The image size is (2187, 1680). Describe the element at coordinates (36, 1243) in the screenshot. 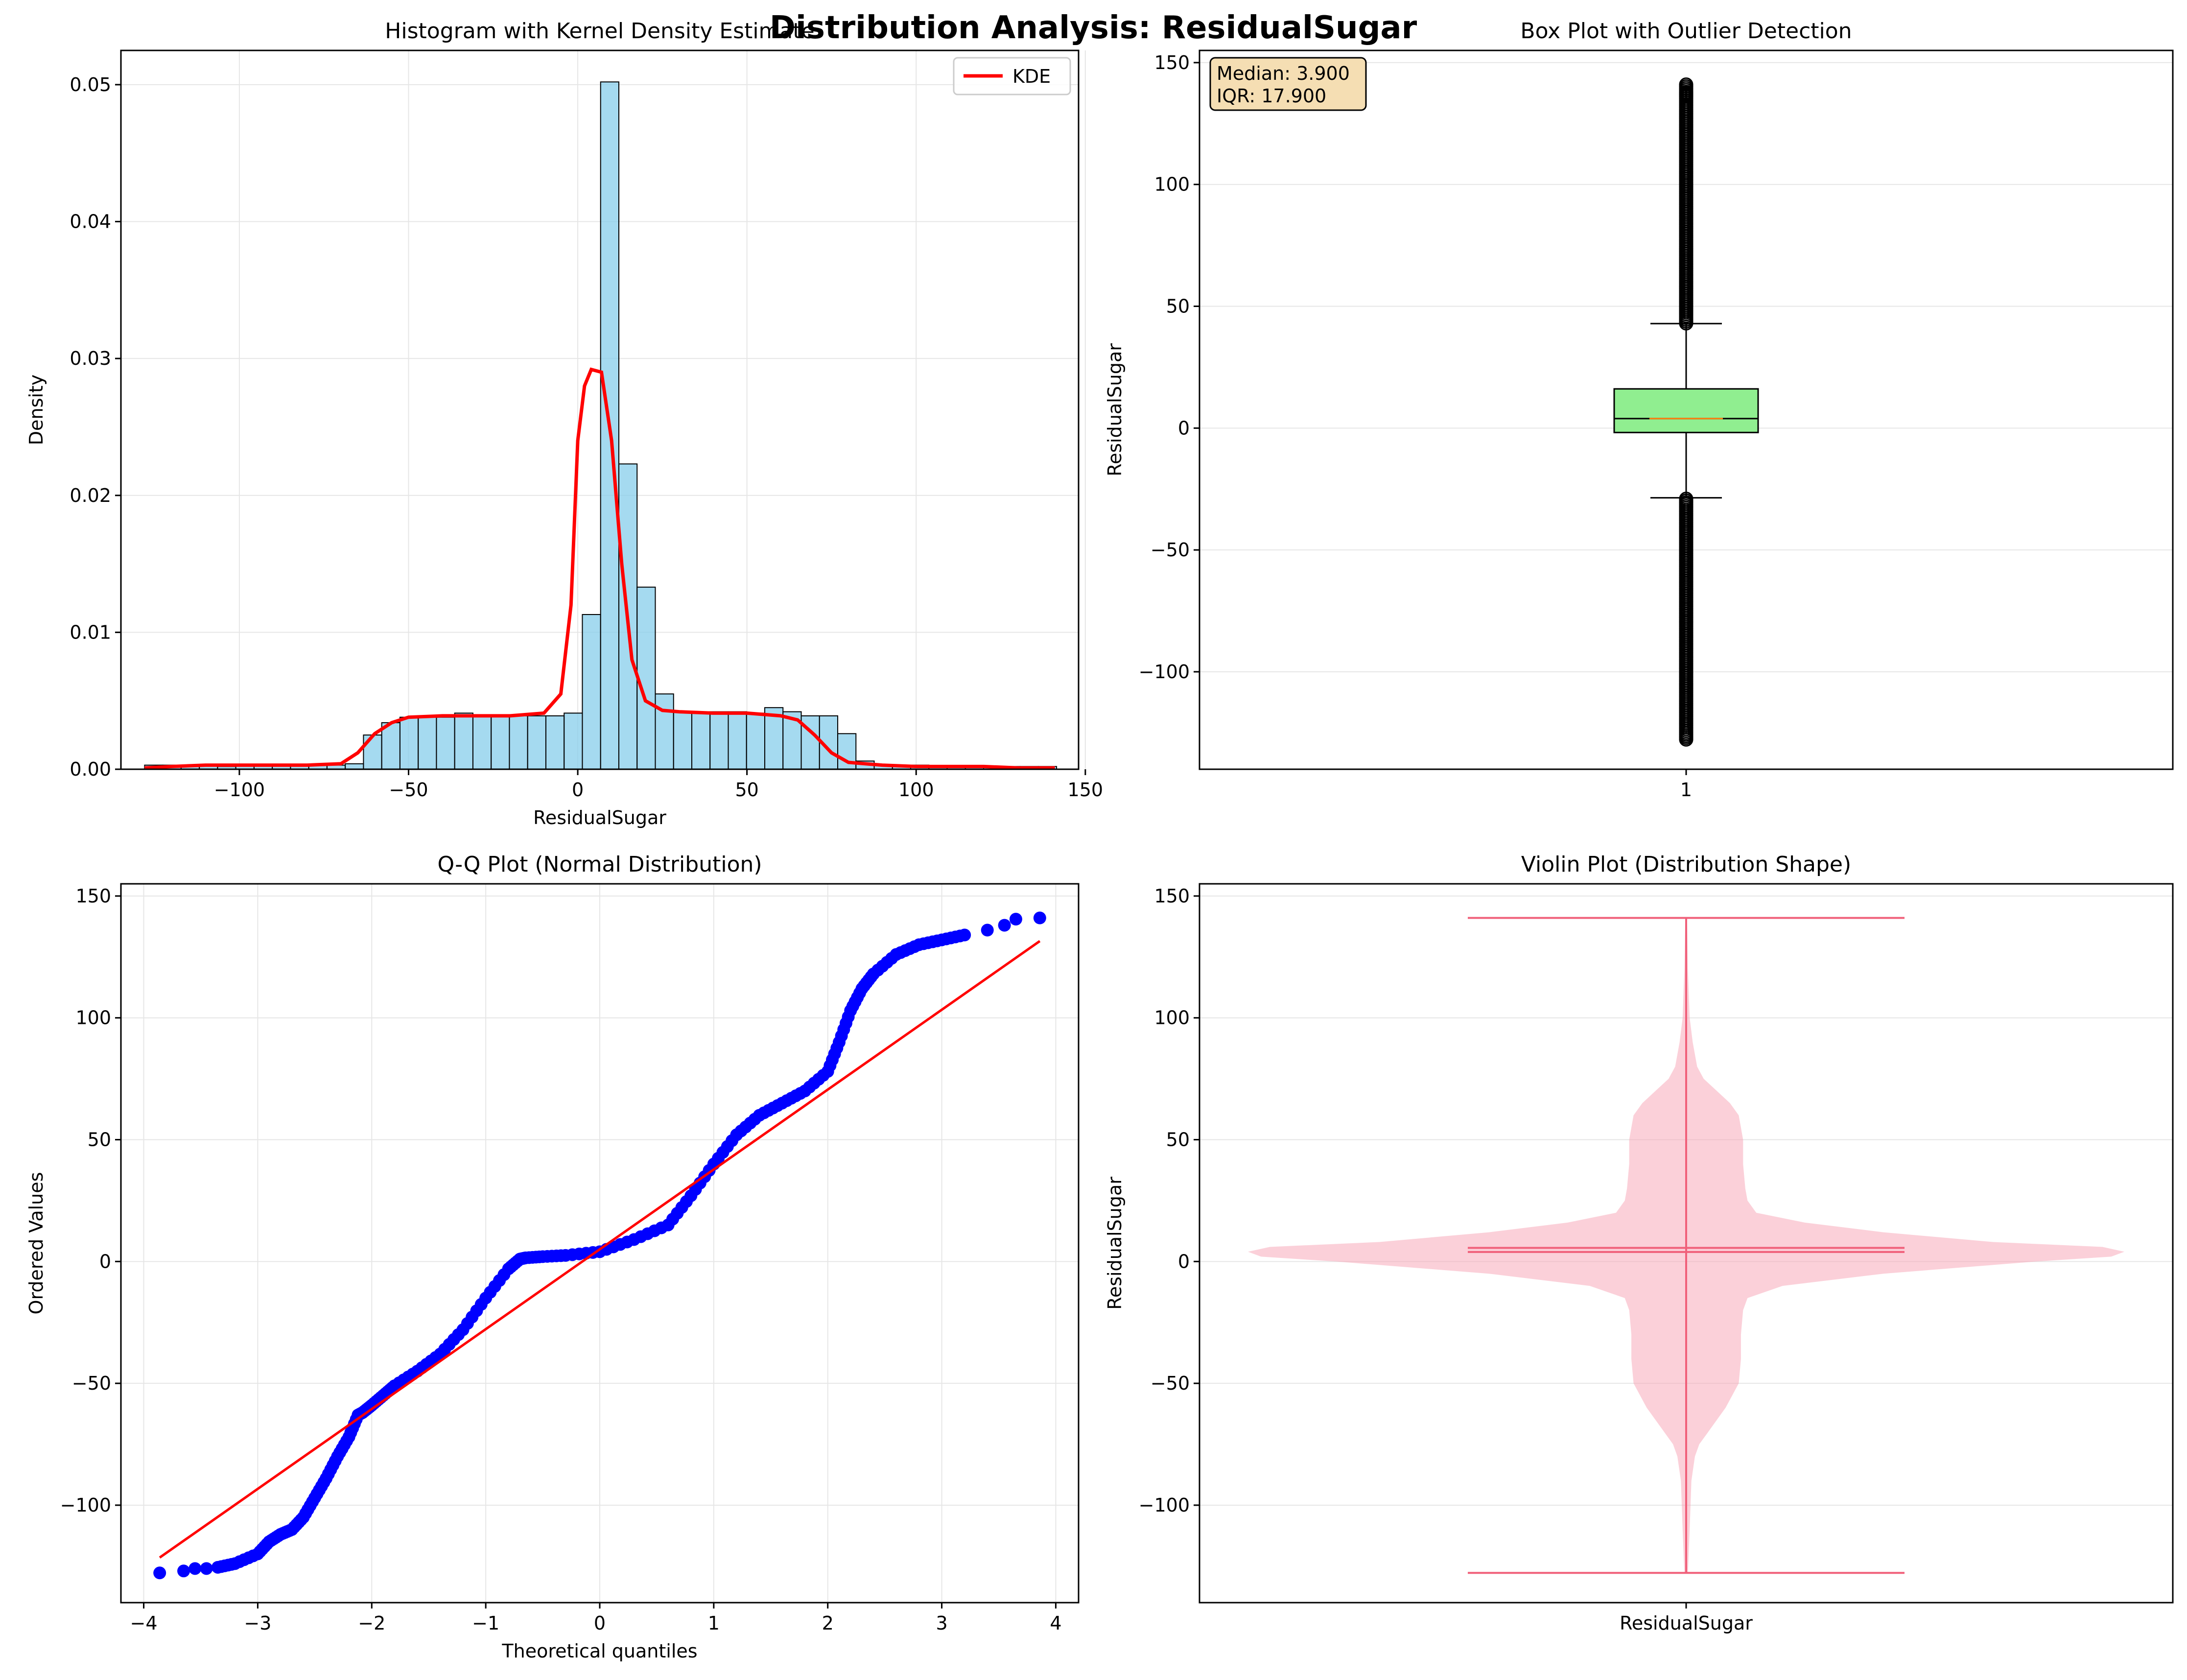

I see `qq-ylabel: Ordered Values` at that location.